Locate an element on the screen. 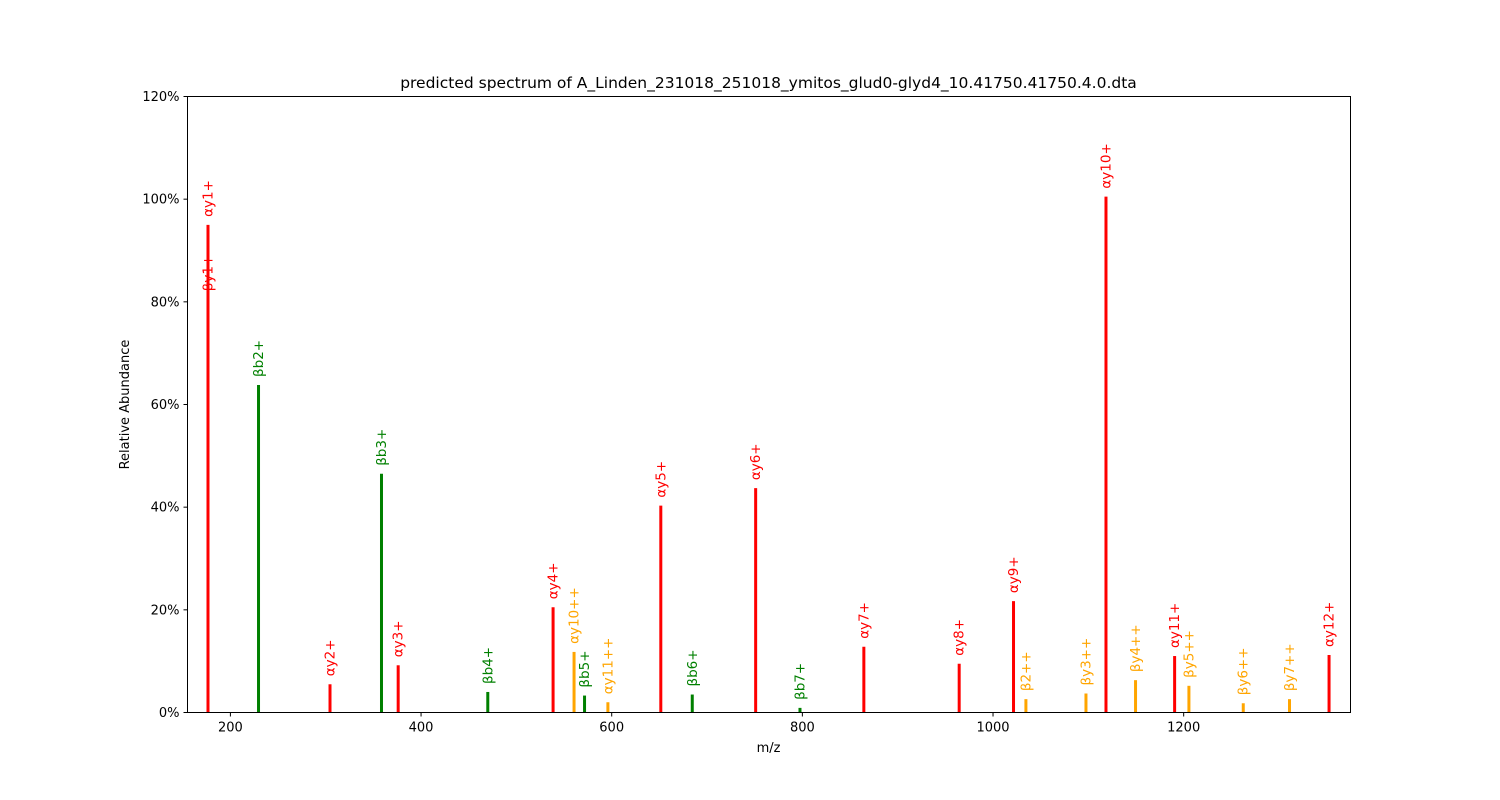  y-tick-label: 100% is located at coordinates (160, 200).